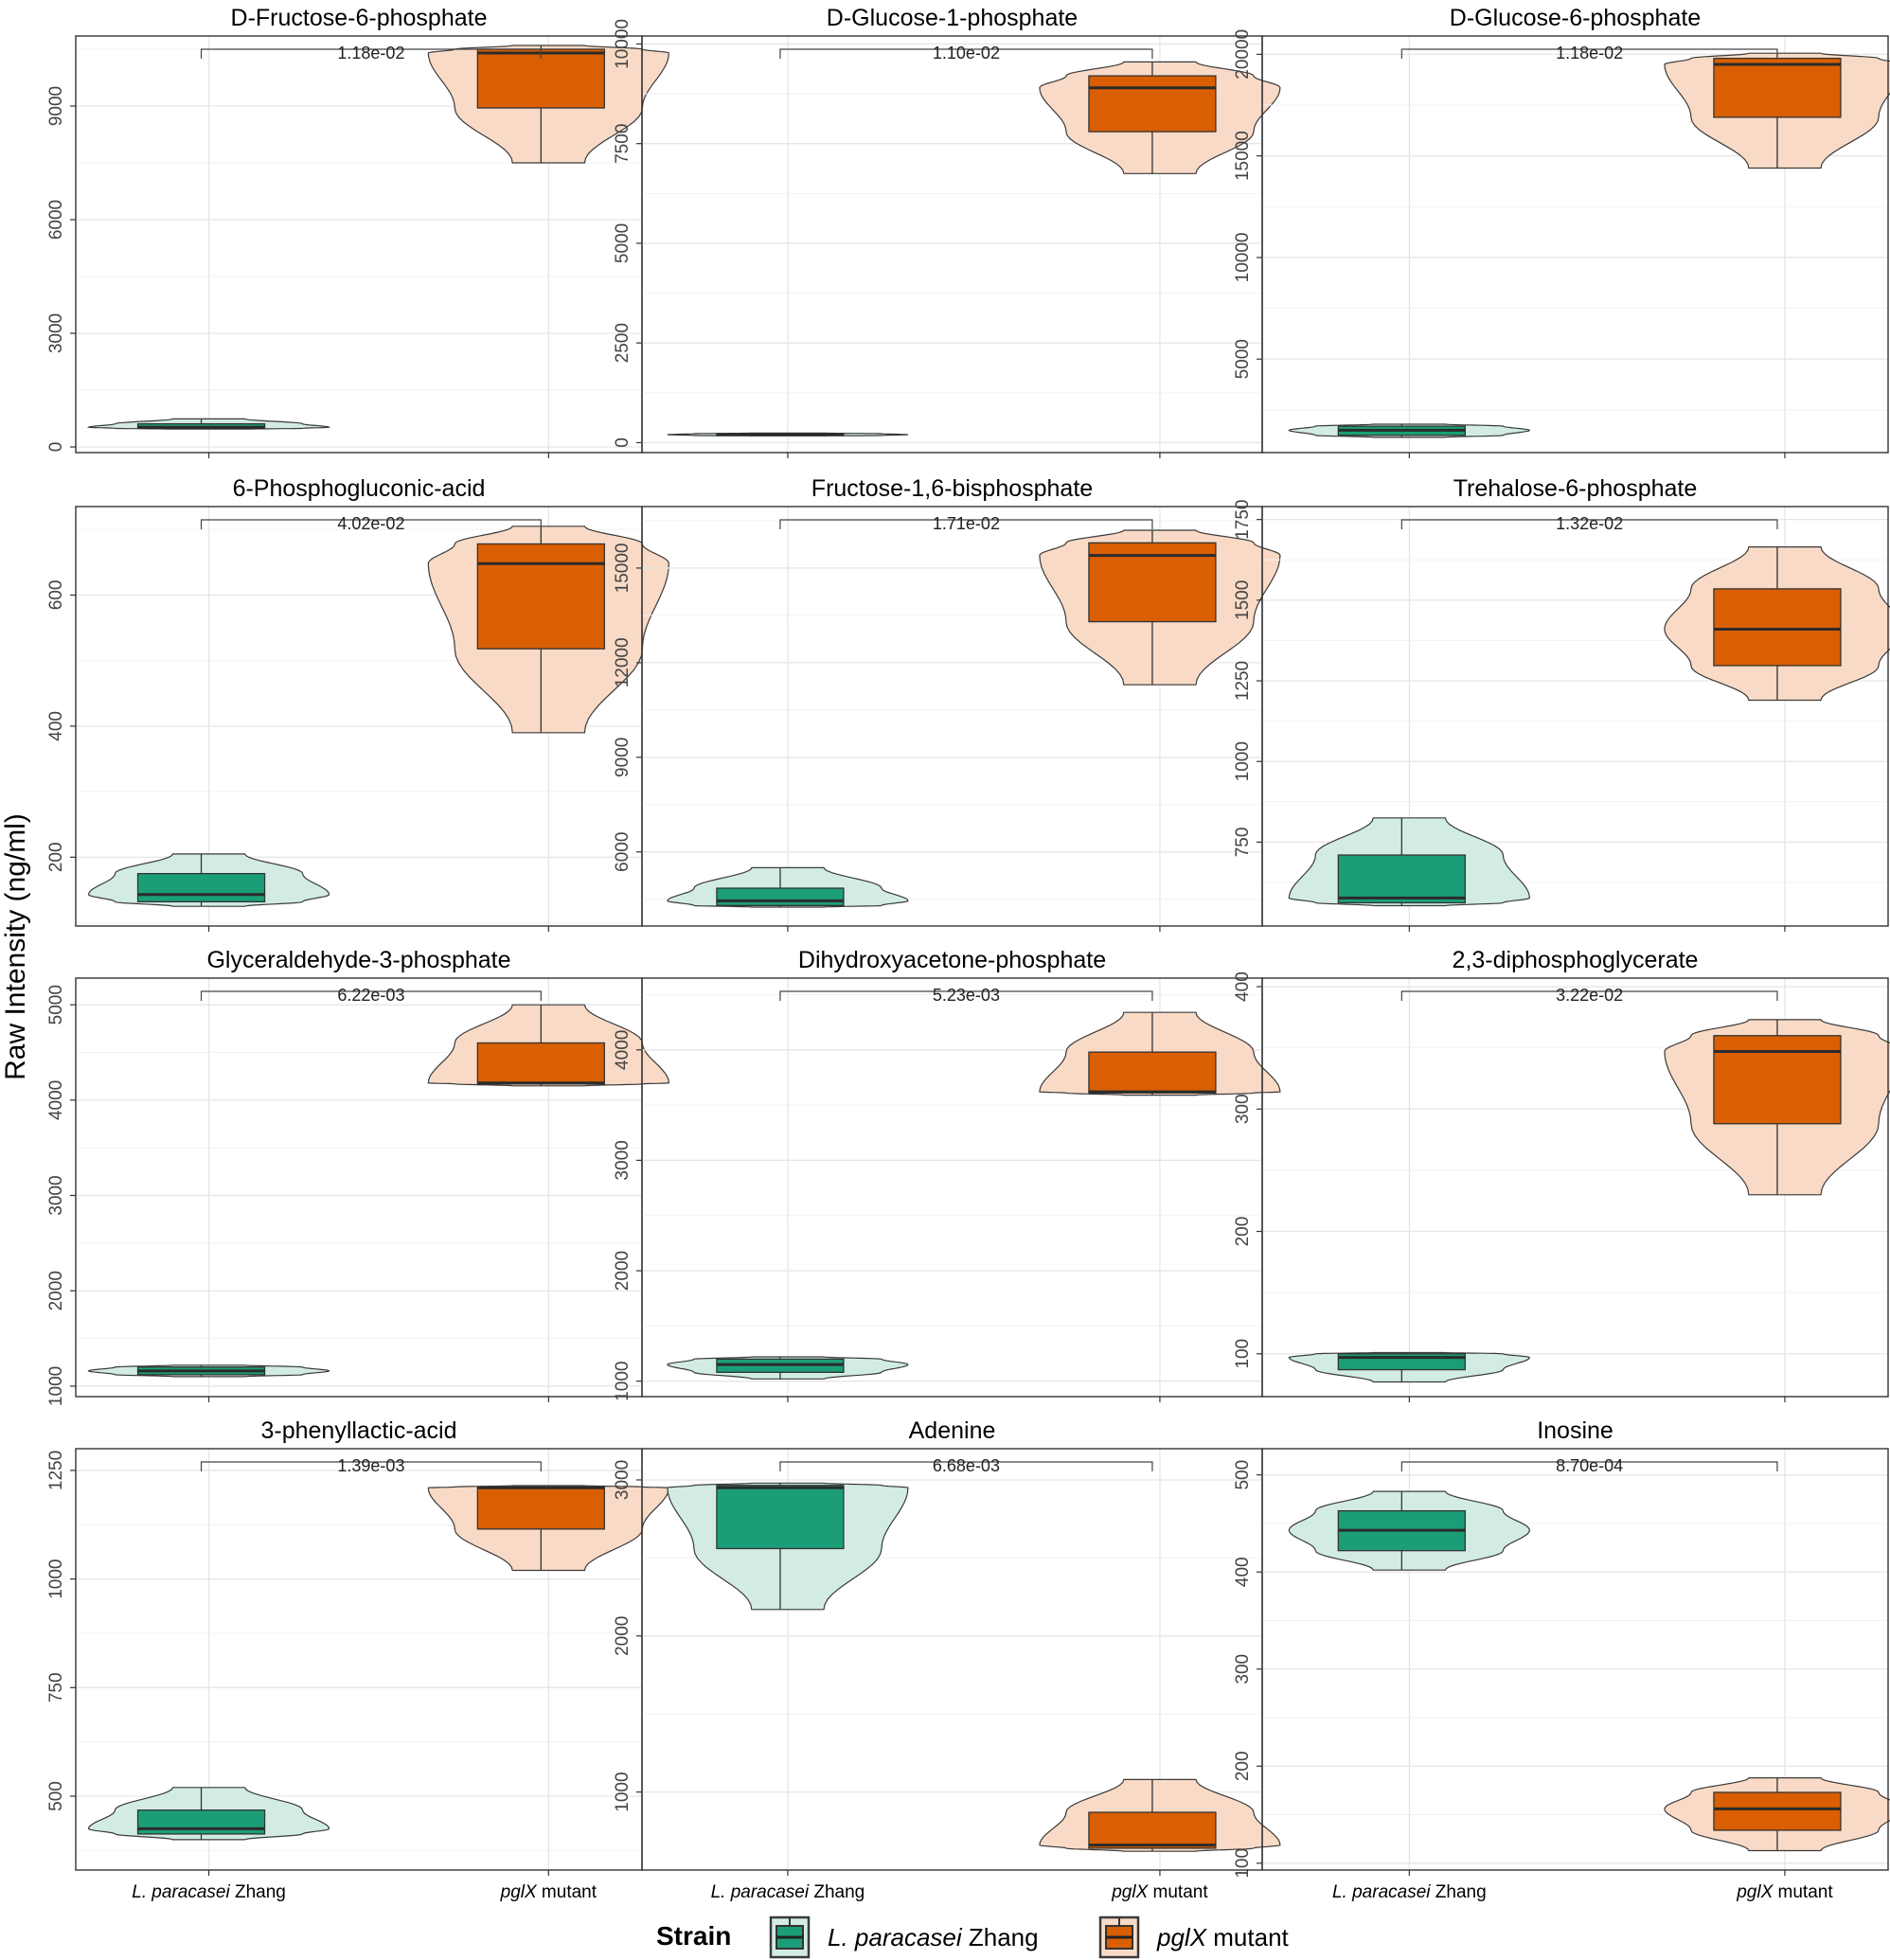 Image resolution: width=1890 pixels, height=1960 pixels. I want to click on p-value-label: 6.22e-03, so click(370, 995).